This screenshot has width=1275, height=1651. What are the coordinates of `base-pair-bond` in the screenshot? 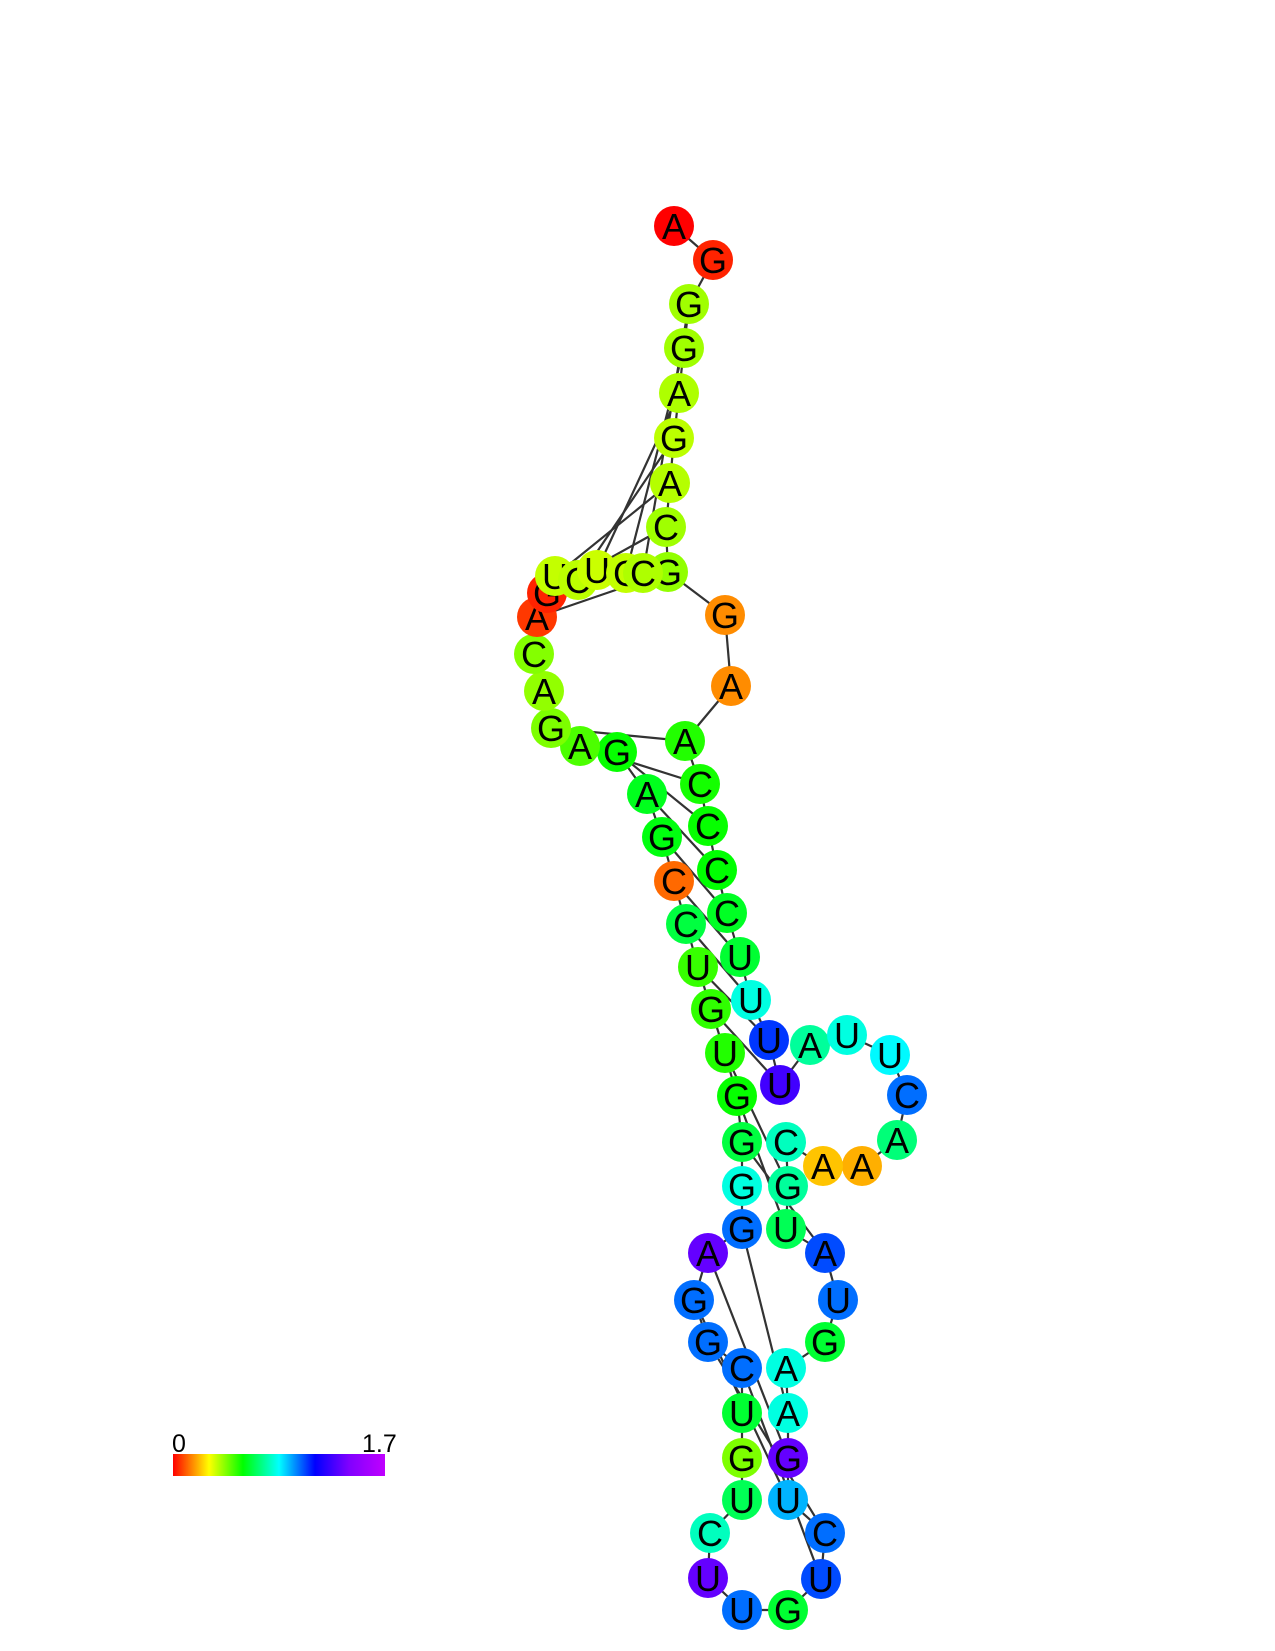 It's located at (756, 1119).